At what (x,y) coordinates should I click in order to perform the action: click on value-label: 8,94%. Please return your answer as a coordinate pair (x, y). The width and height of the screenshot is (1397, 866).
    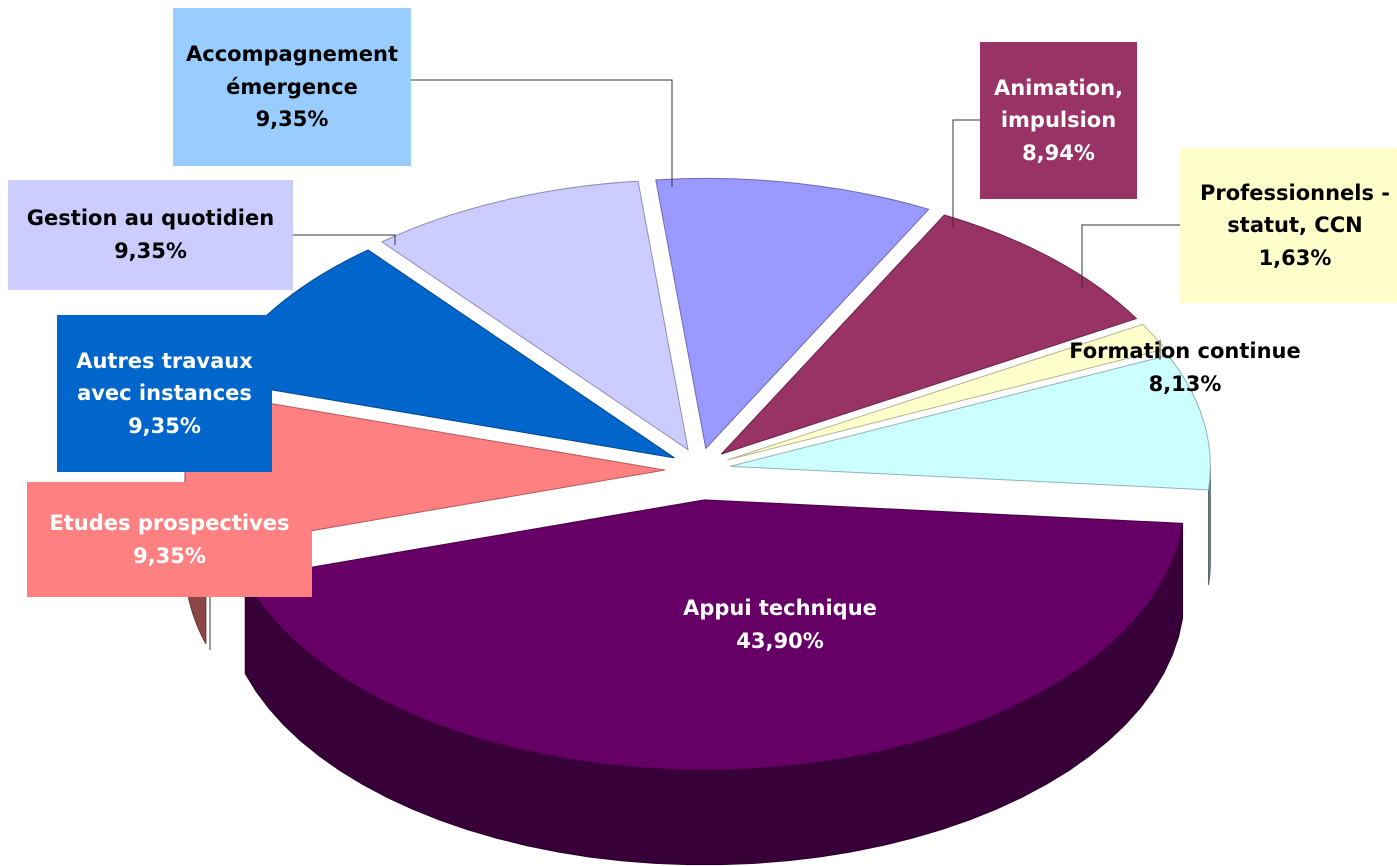
    Looking at the image, I should click on (1058, 152).